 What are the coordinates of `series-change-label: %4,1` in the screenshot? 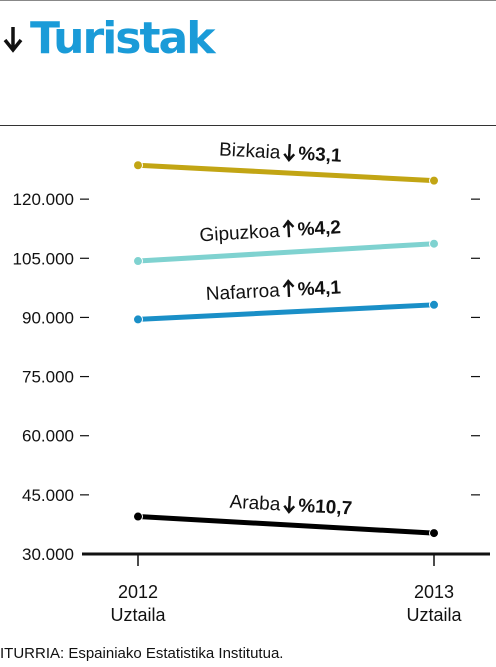 It's located at (319, 288).